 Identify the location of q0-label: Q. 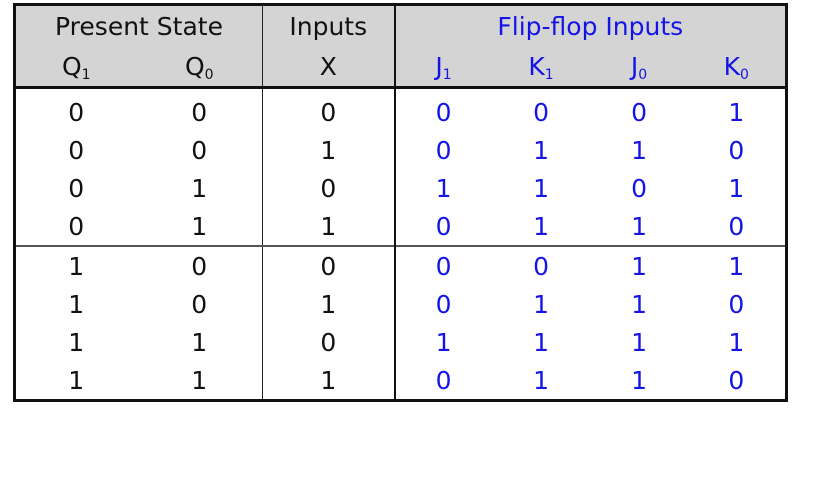
(194, 66).